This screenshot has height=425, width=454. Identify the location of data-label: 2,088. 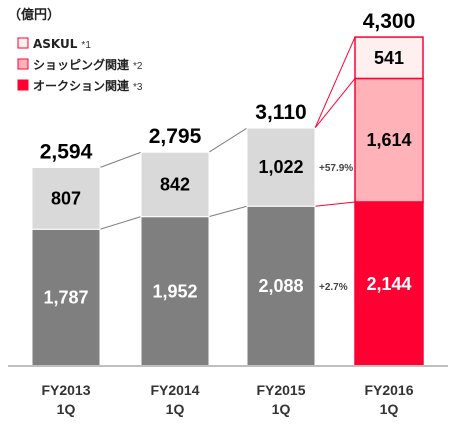
(280, 286).